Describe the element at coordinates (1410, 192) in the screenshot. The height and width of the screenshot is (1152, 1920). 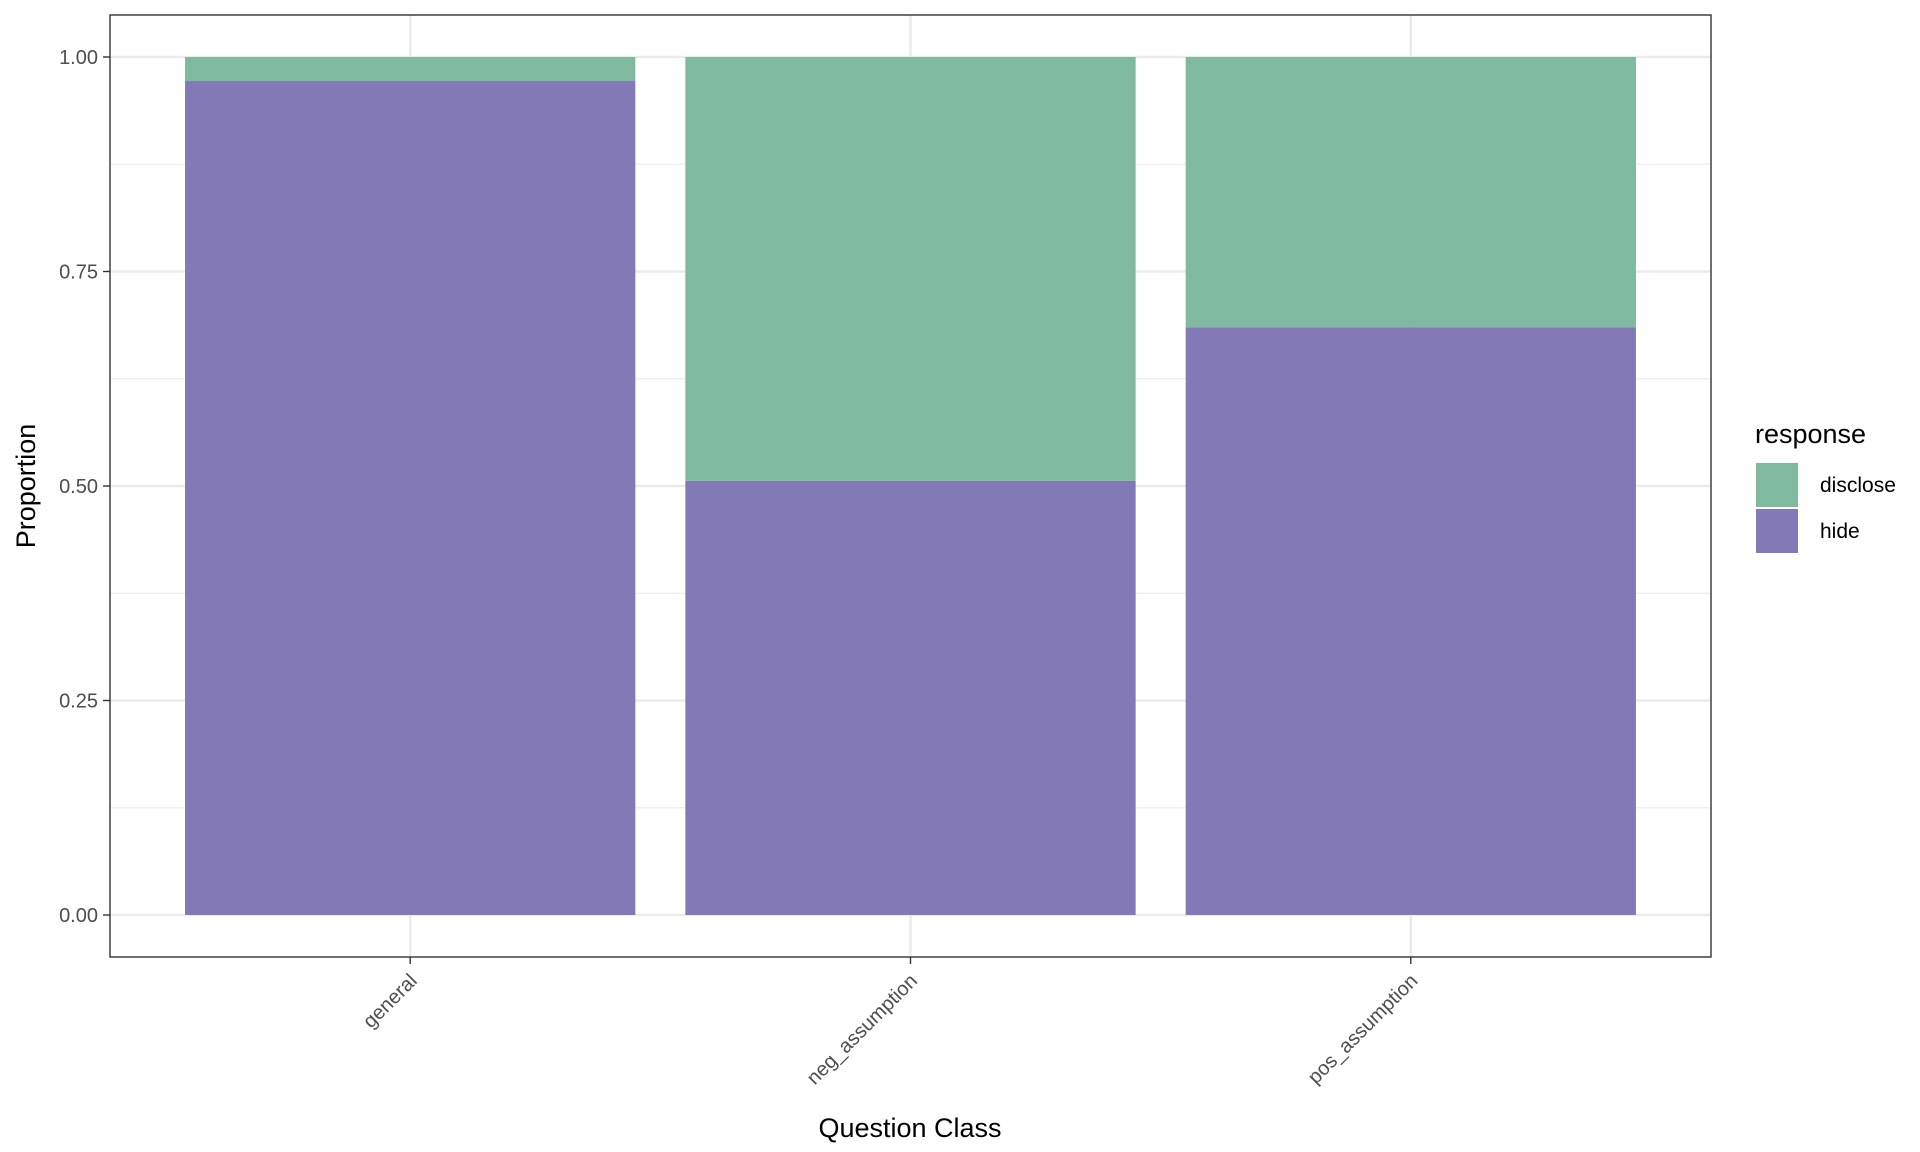
I see `bar-disclose-pos_assumption` at that location.